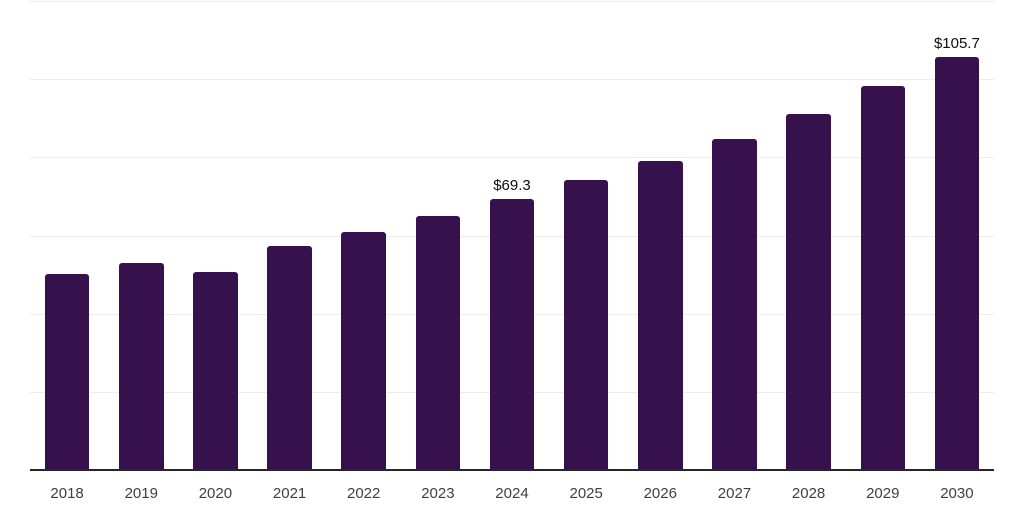  I want to click on bar-2020, so click(215, 370).